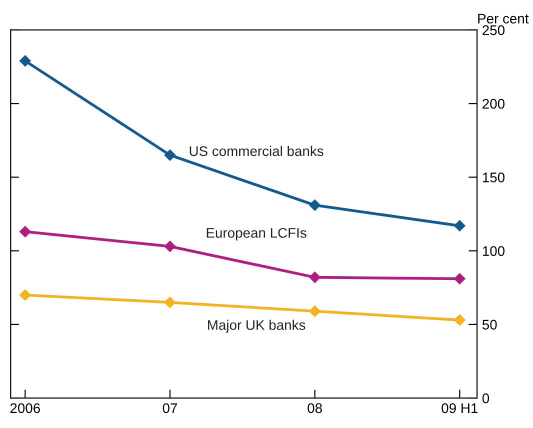 The image size is (533, 428). I want to click on series-label: US commercial banks, so click(257, 151).